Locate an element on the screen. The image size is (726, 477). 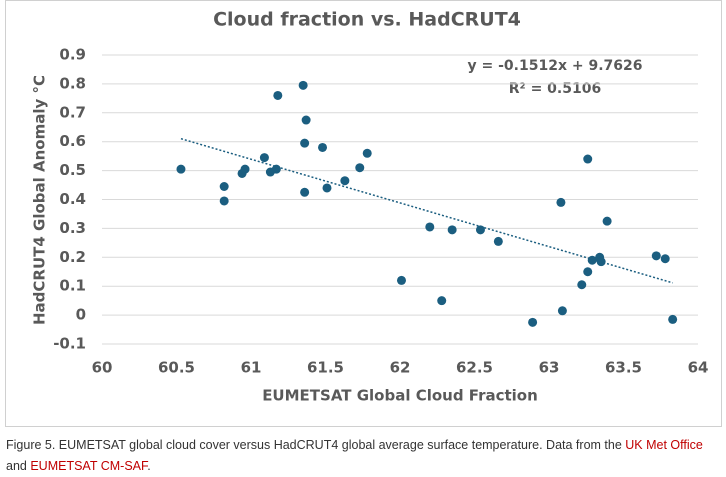
x-tick-label: 62.5 is located at coordinates (474, 368).